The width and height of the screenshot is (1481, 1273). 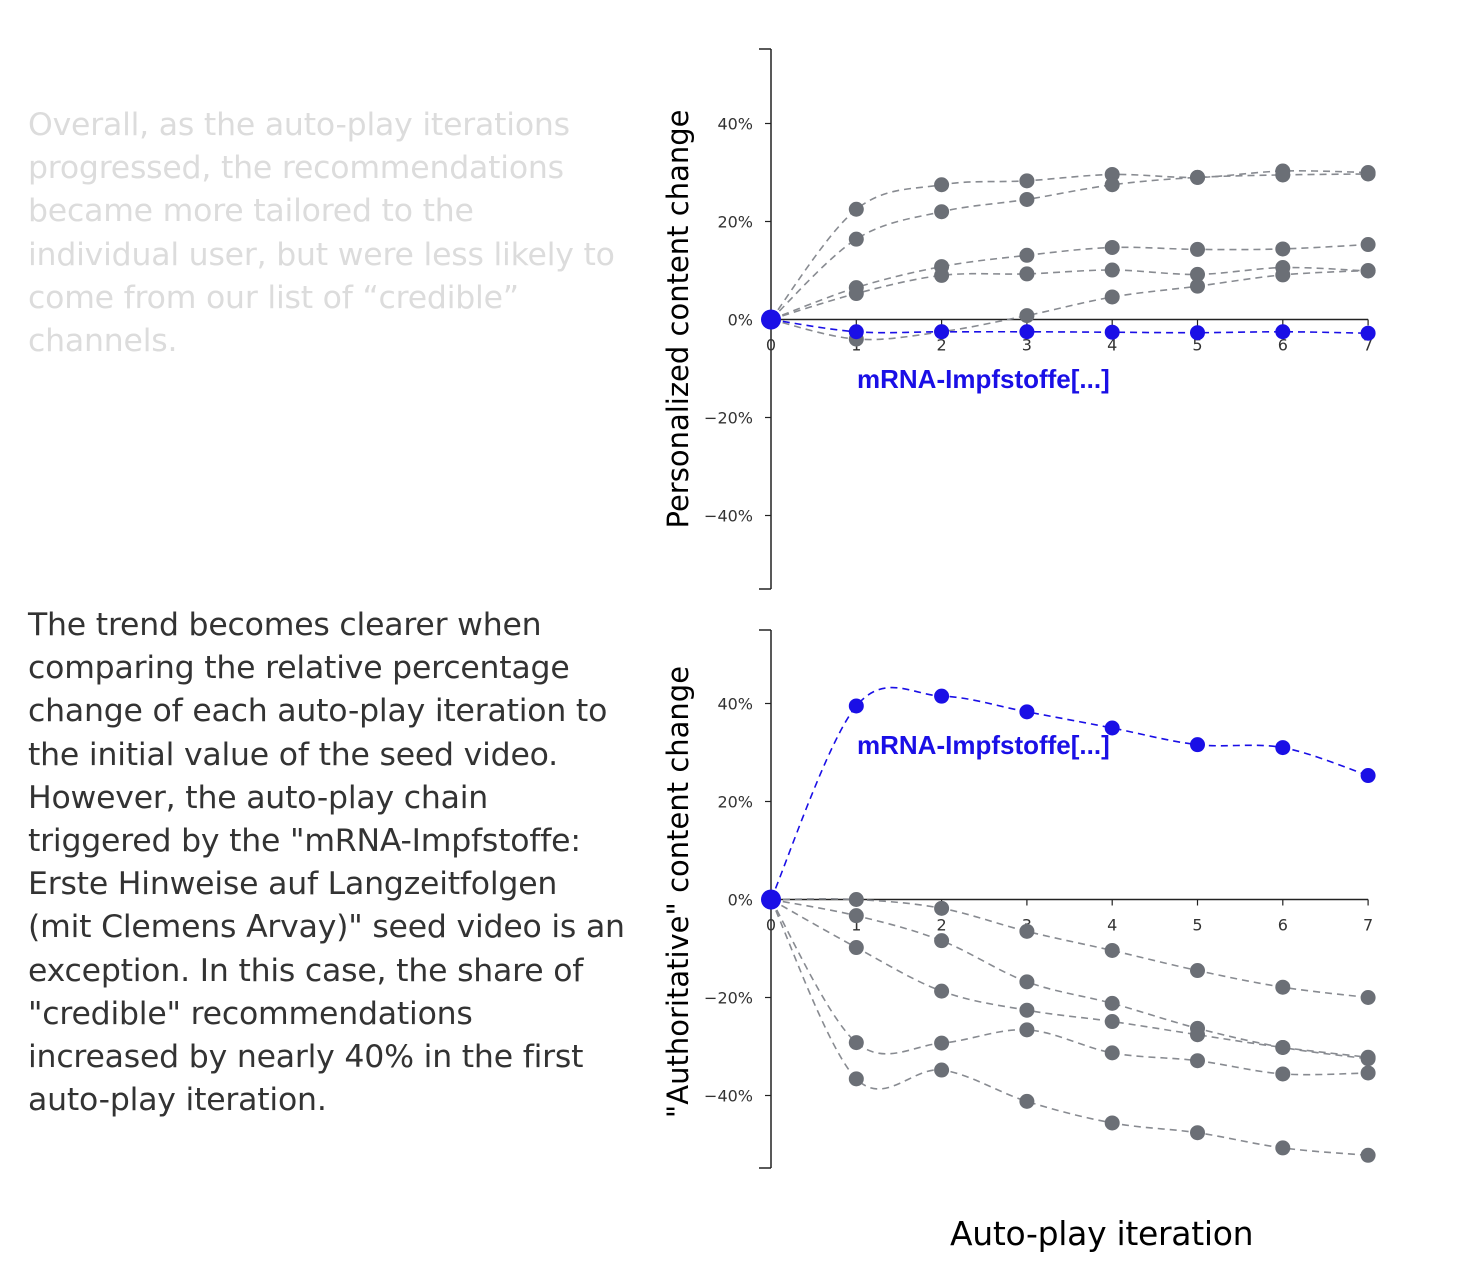 What do you see at coordinates (678, 892) in the screenshot?
I see `y-axis-label: "Authoritative" content change` at bounding box center [678, 892].